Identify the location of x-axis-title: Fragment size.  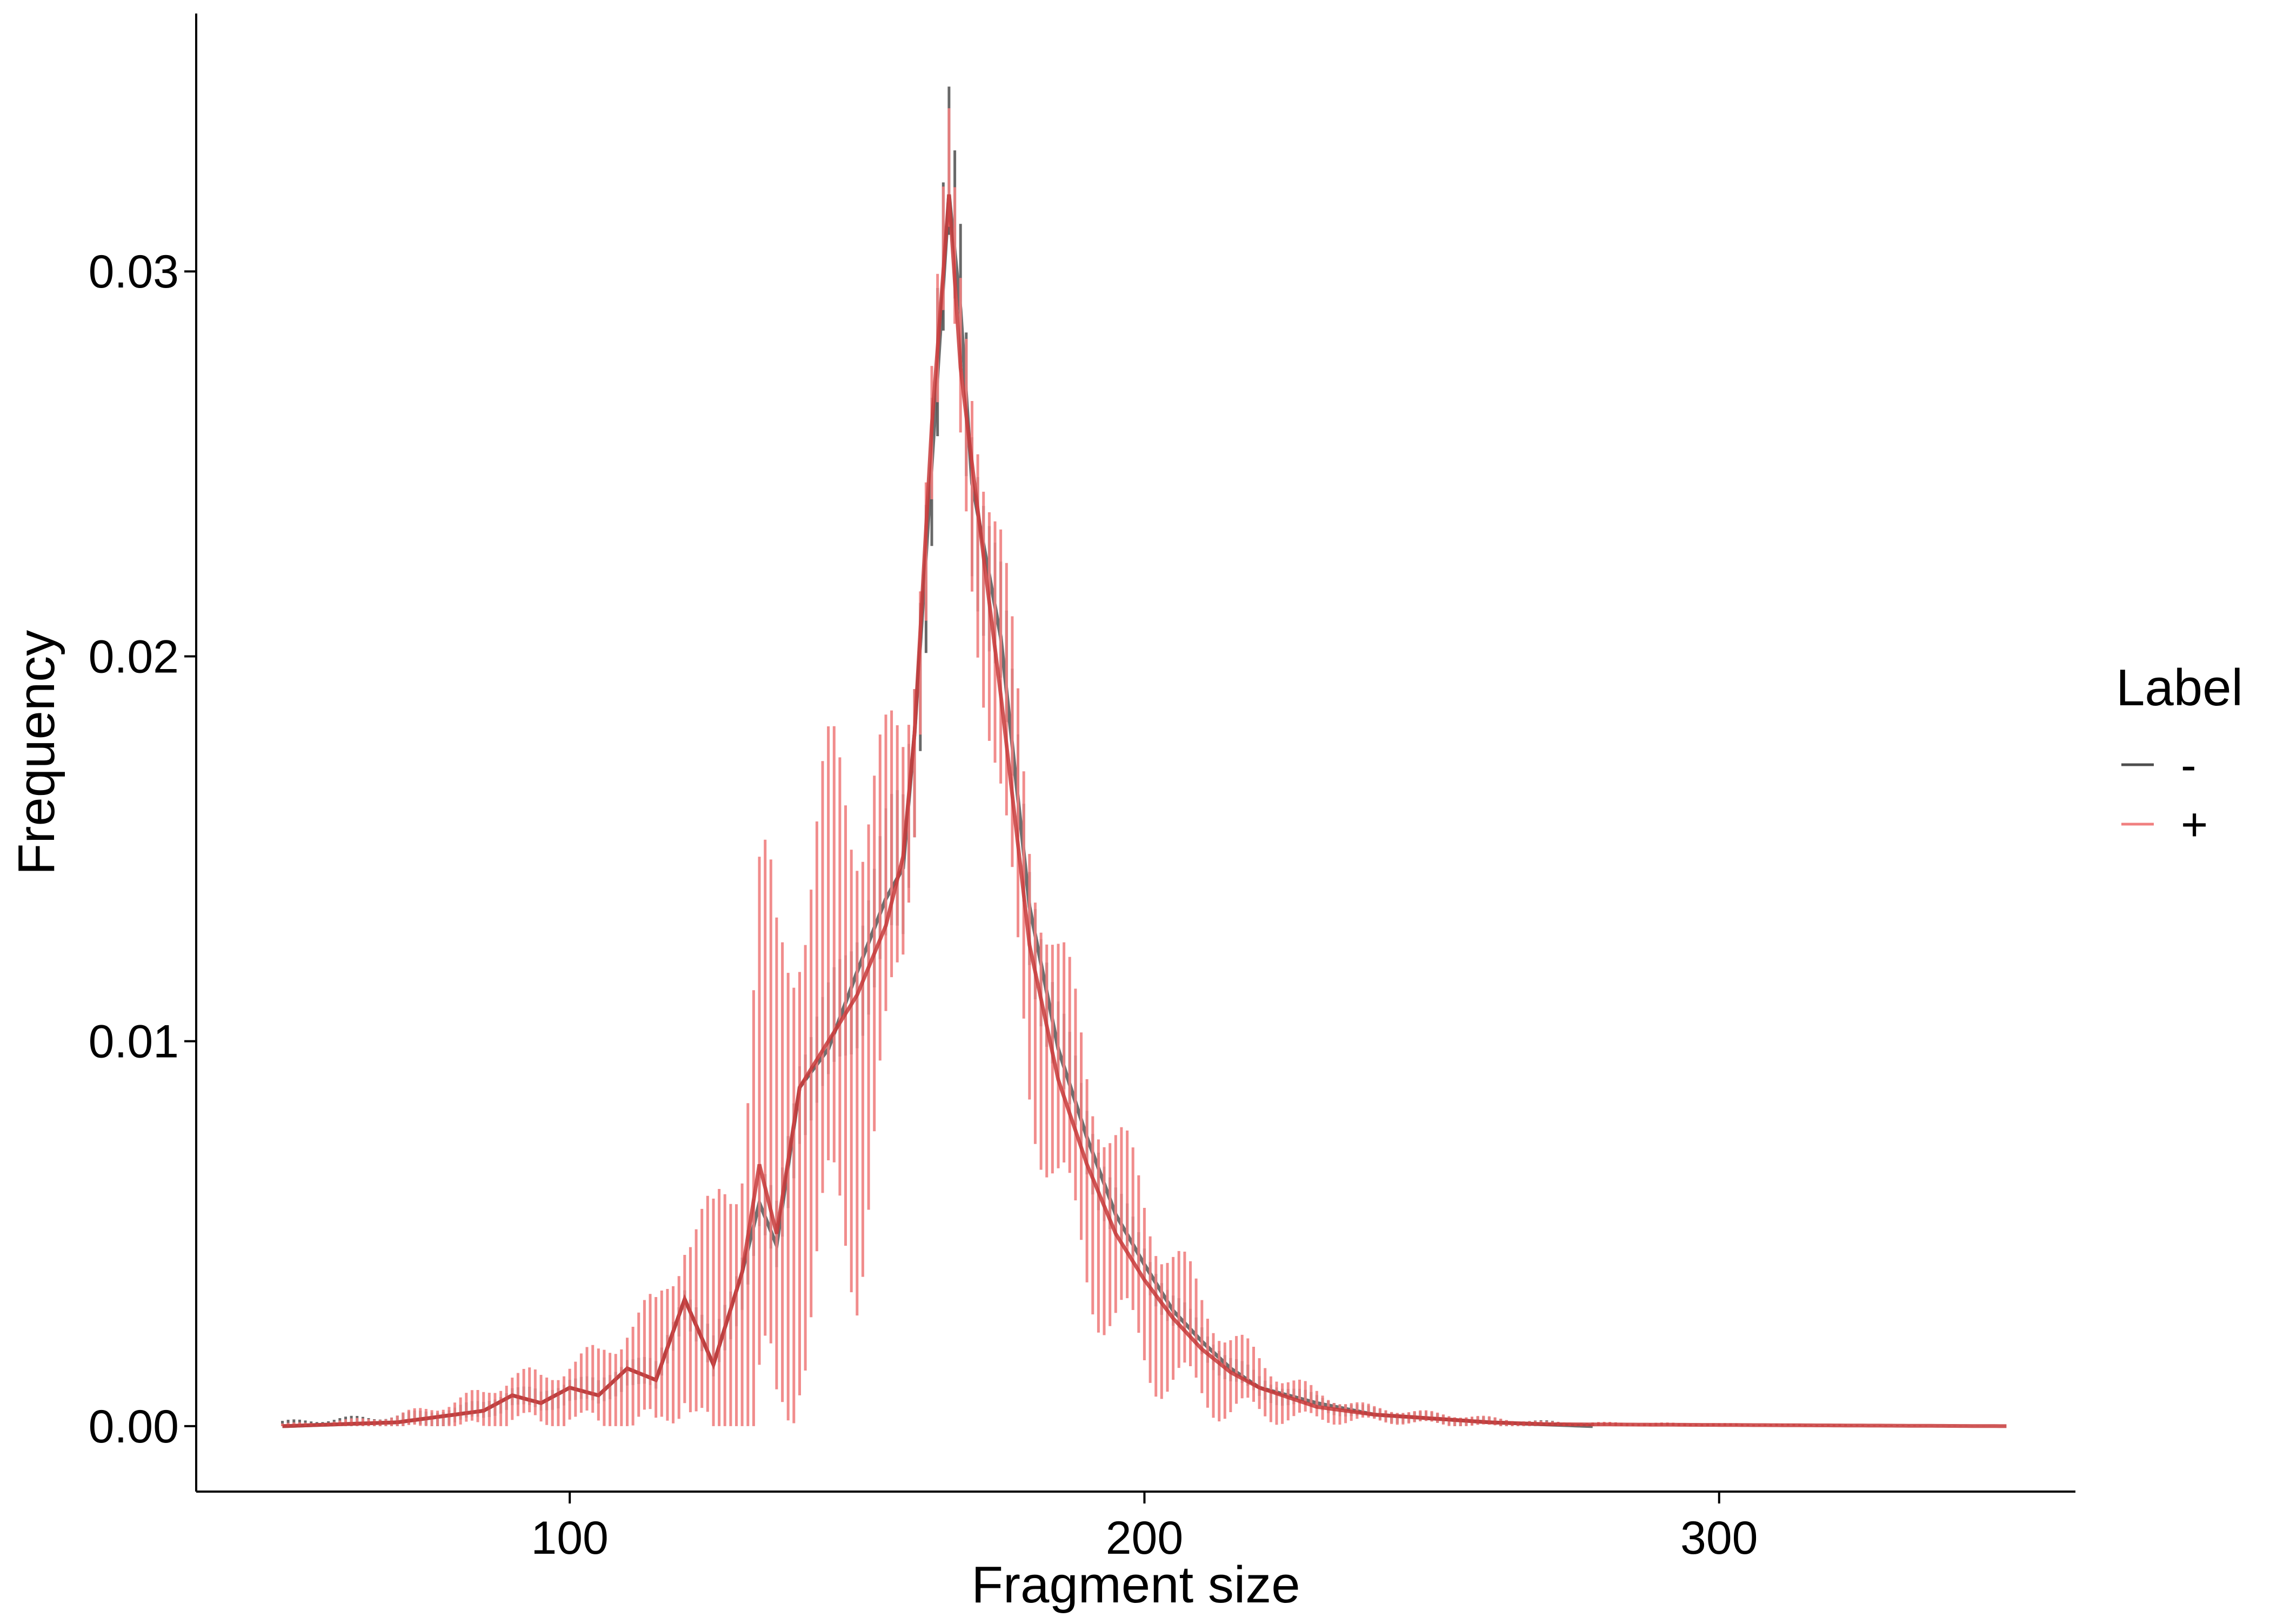
(1135, 1585).